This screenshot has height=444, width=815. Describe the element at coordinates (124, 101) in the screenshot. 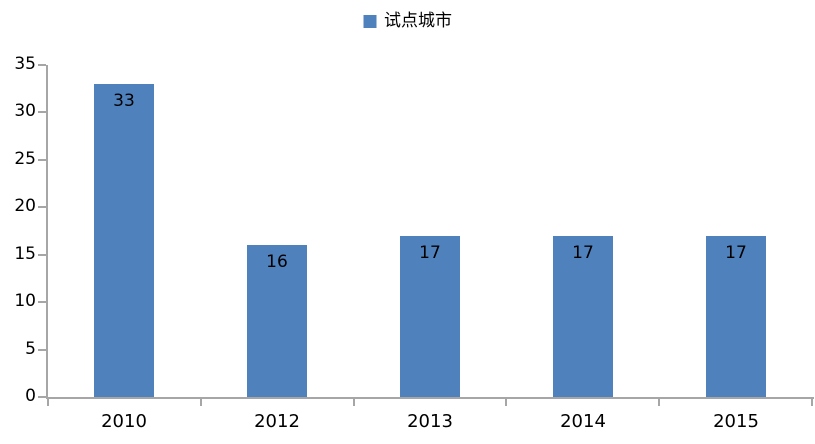

I see `bar-value-label: 33` at that location.